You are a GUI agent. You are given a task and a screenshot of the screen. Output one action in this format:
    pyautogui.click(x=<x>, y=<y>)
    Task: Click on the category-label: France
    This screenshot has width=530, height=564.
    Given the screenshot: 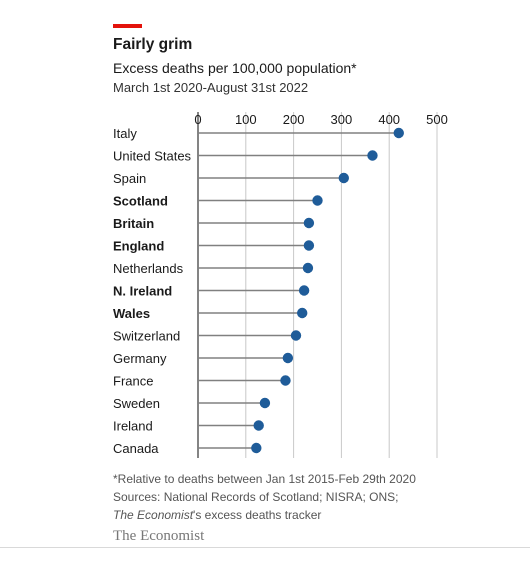 What is the action you would take?
    pyautogui.click(x=133, y=381)
    